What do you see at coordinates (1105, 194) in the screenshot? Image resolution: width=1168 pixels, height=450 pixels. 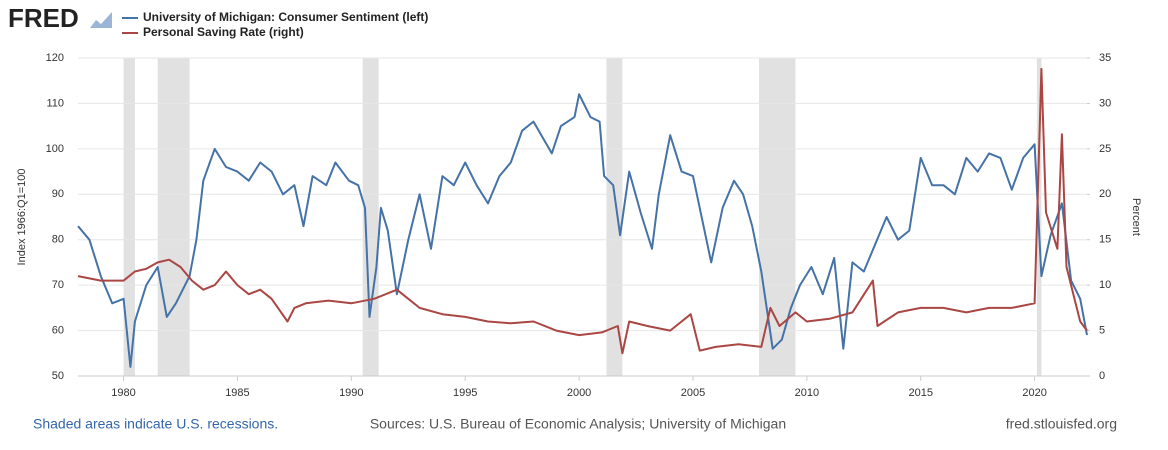 I see `y2-tick-label: 20` at bounding box center [1105, 194].